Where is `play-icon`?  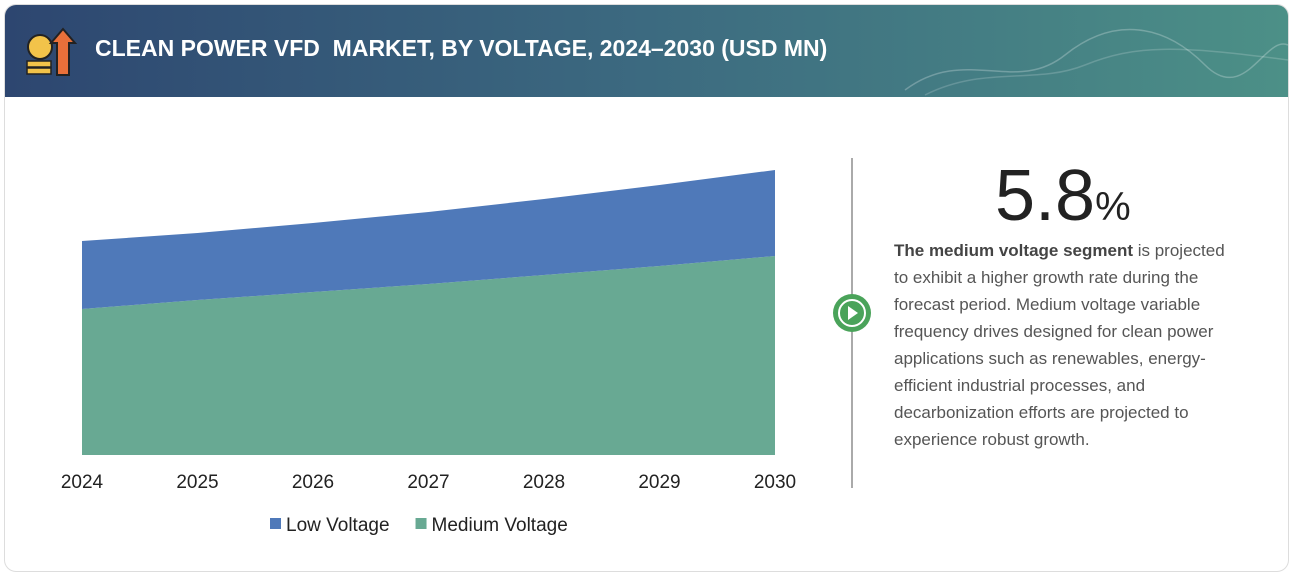 play-icon is located at coordinates (853, 313).